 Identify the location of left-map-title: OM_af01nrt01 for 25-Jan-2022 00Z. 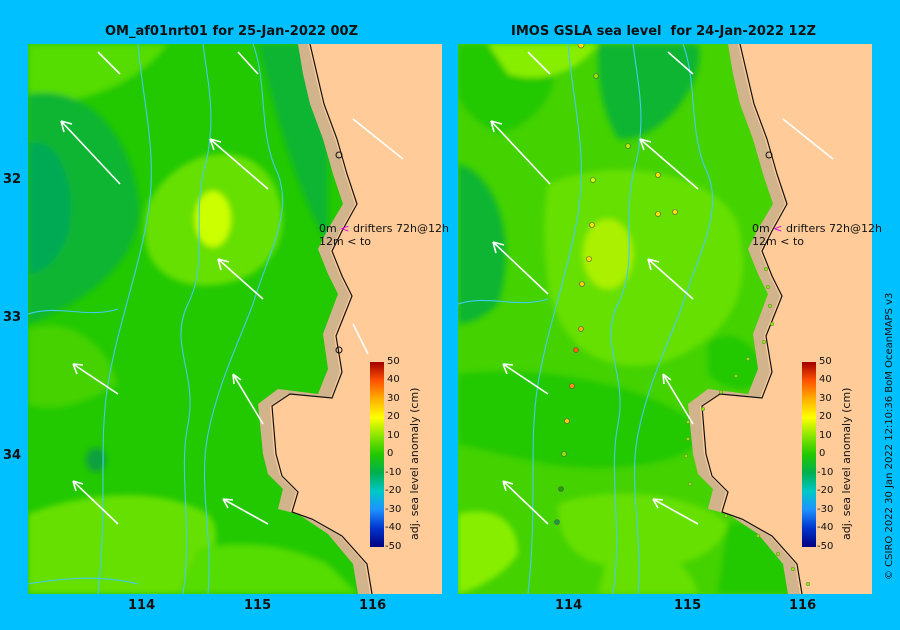
(231, 31).